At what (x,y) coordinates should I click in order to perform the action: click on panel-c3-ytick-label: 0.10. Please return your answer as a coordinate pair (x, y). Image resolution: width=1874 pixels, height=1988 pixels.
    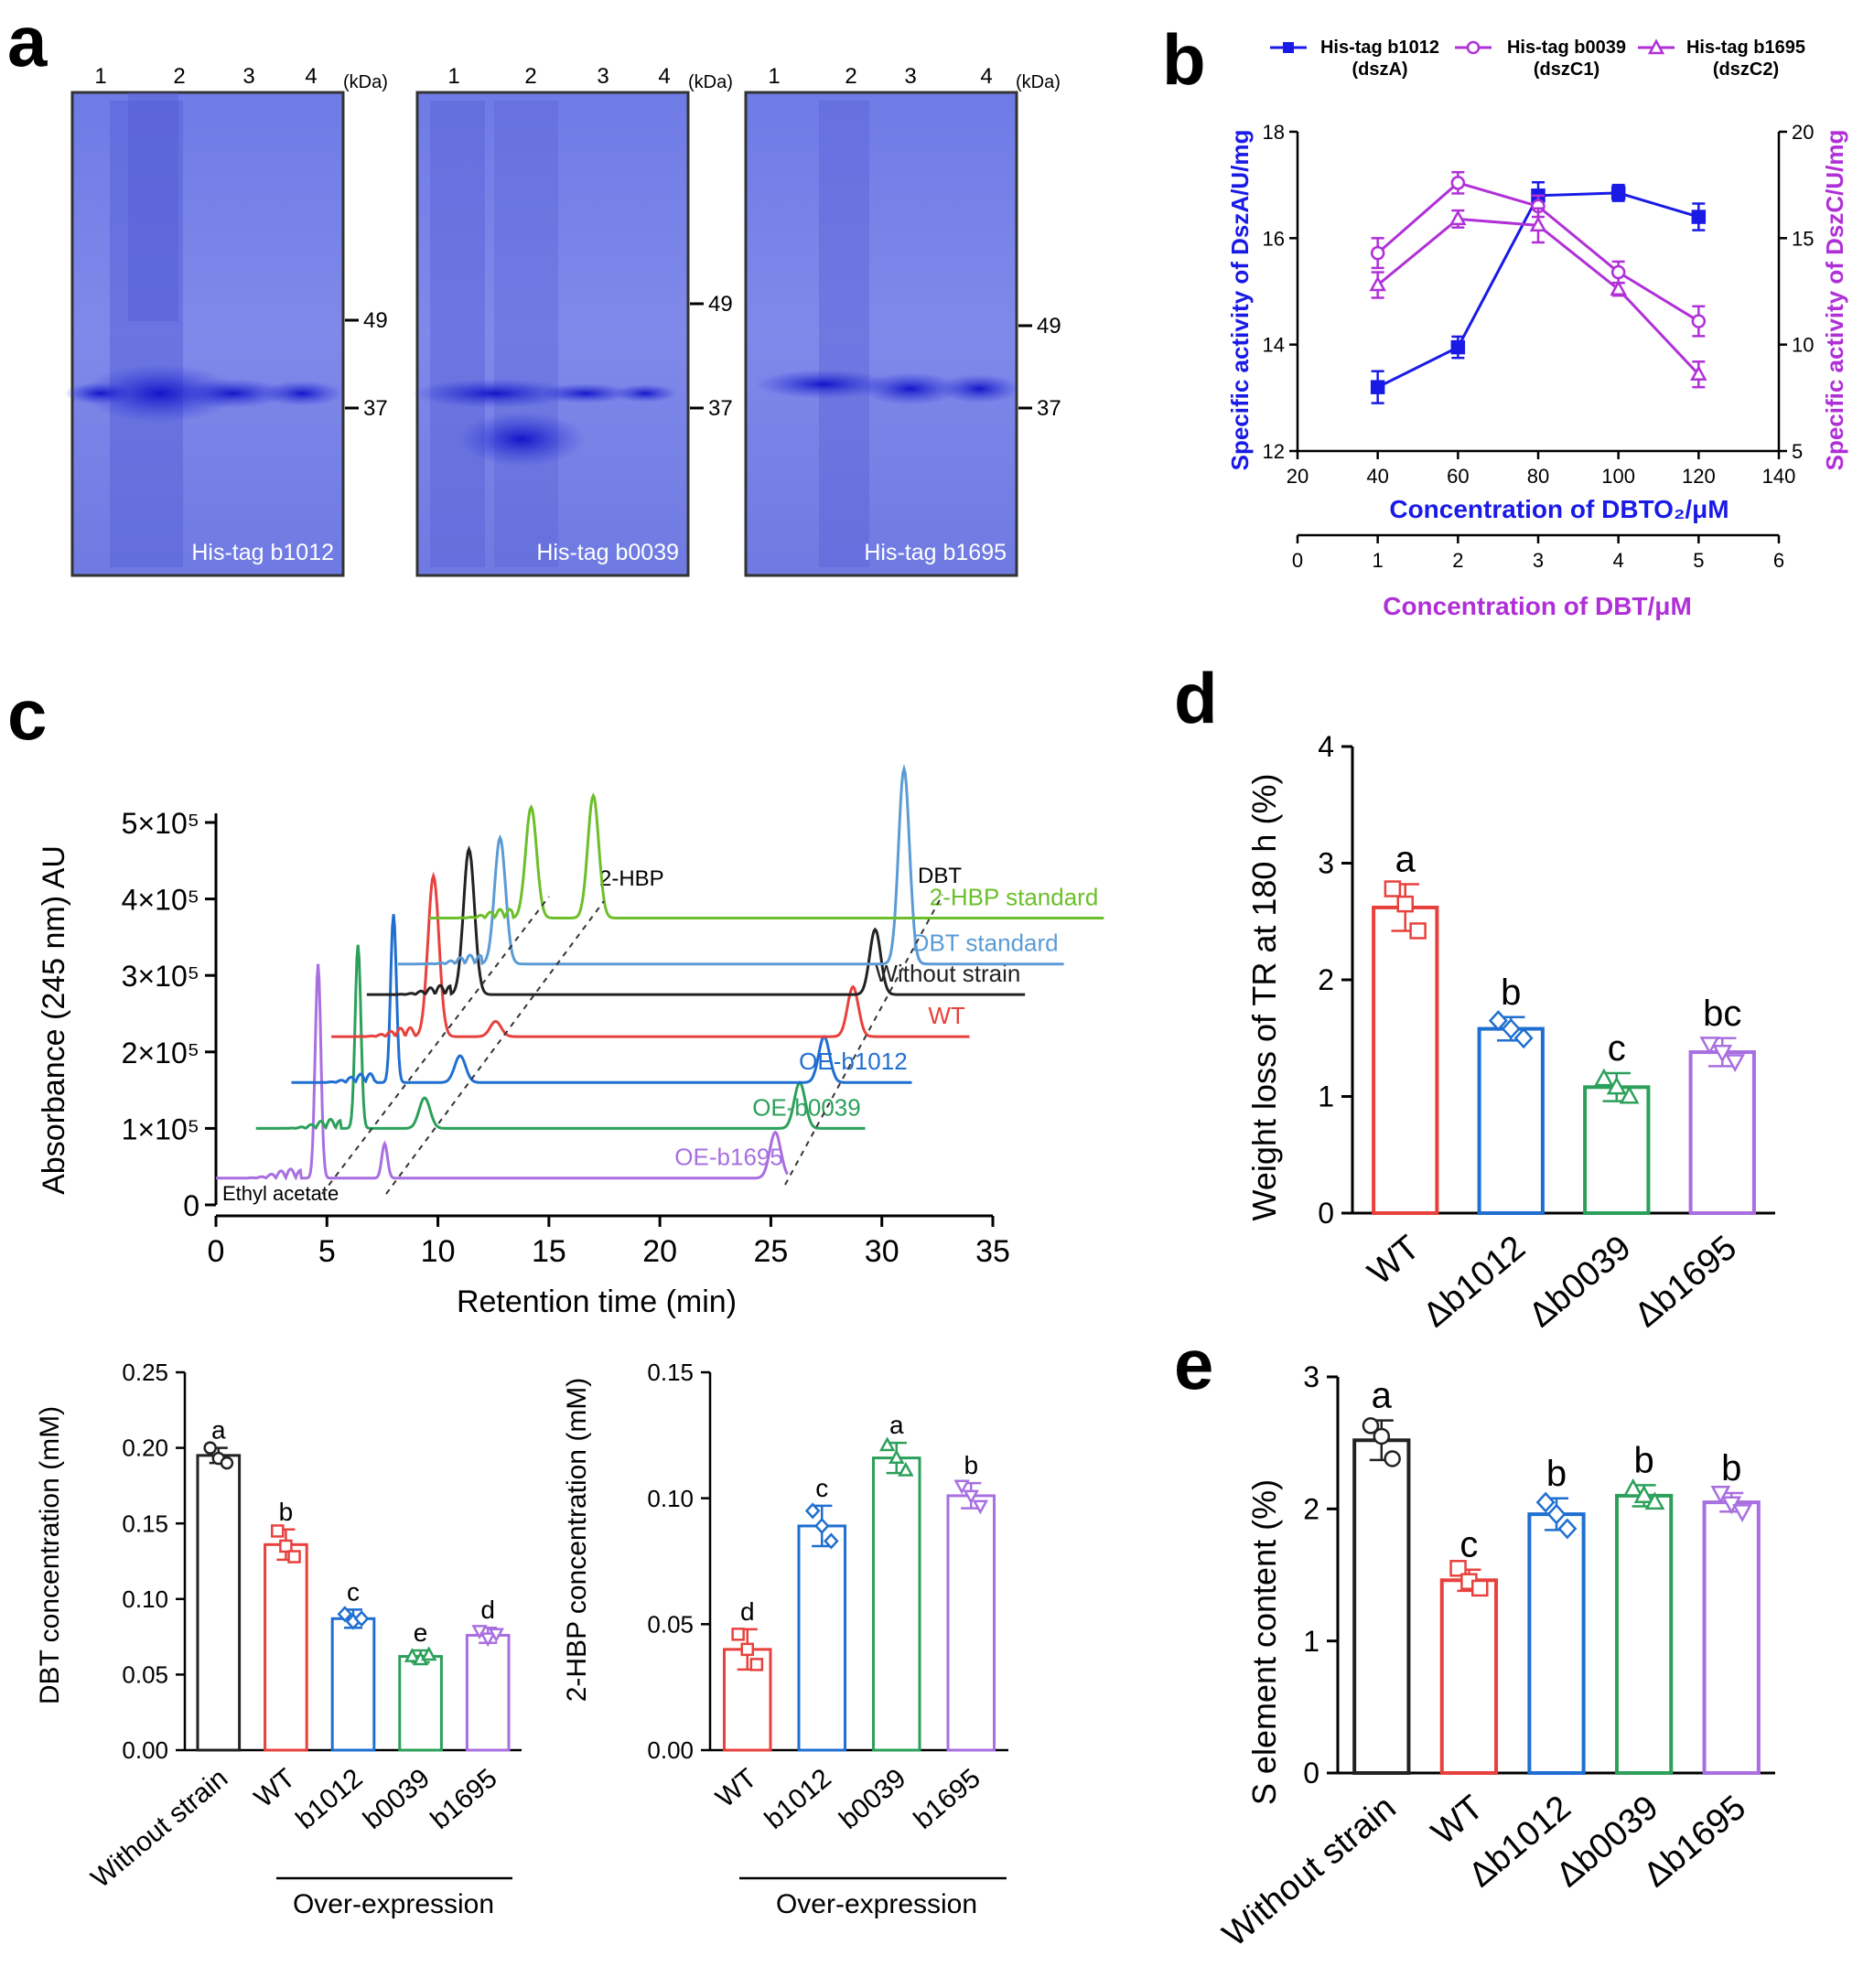
    Looking at the image, I should click on (670, 1498).